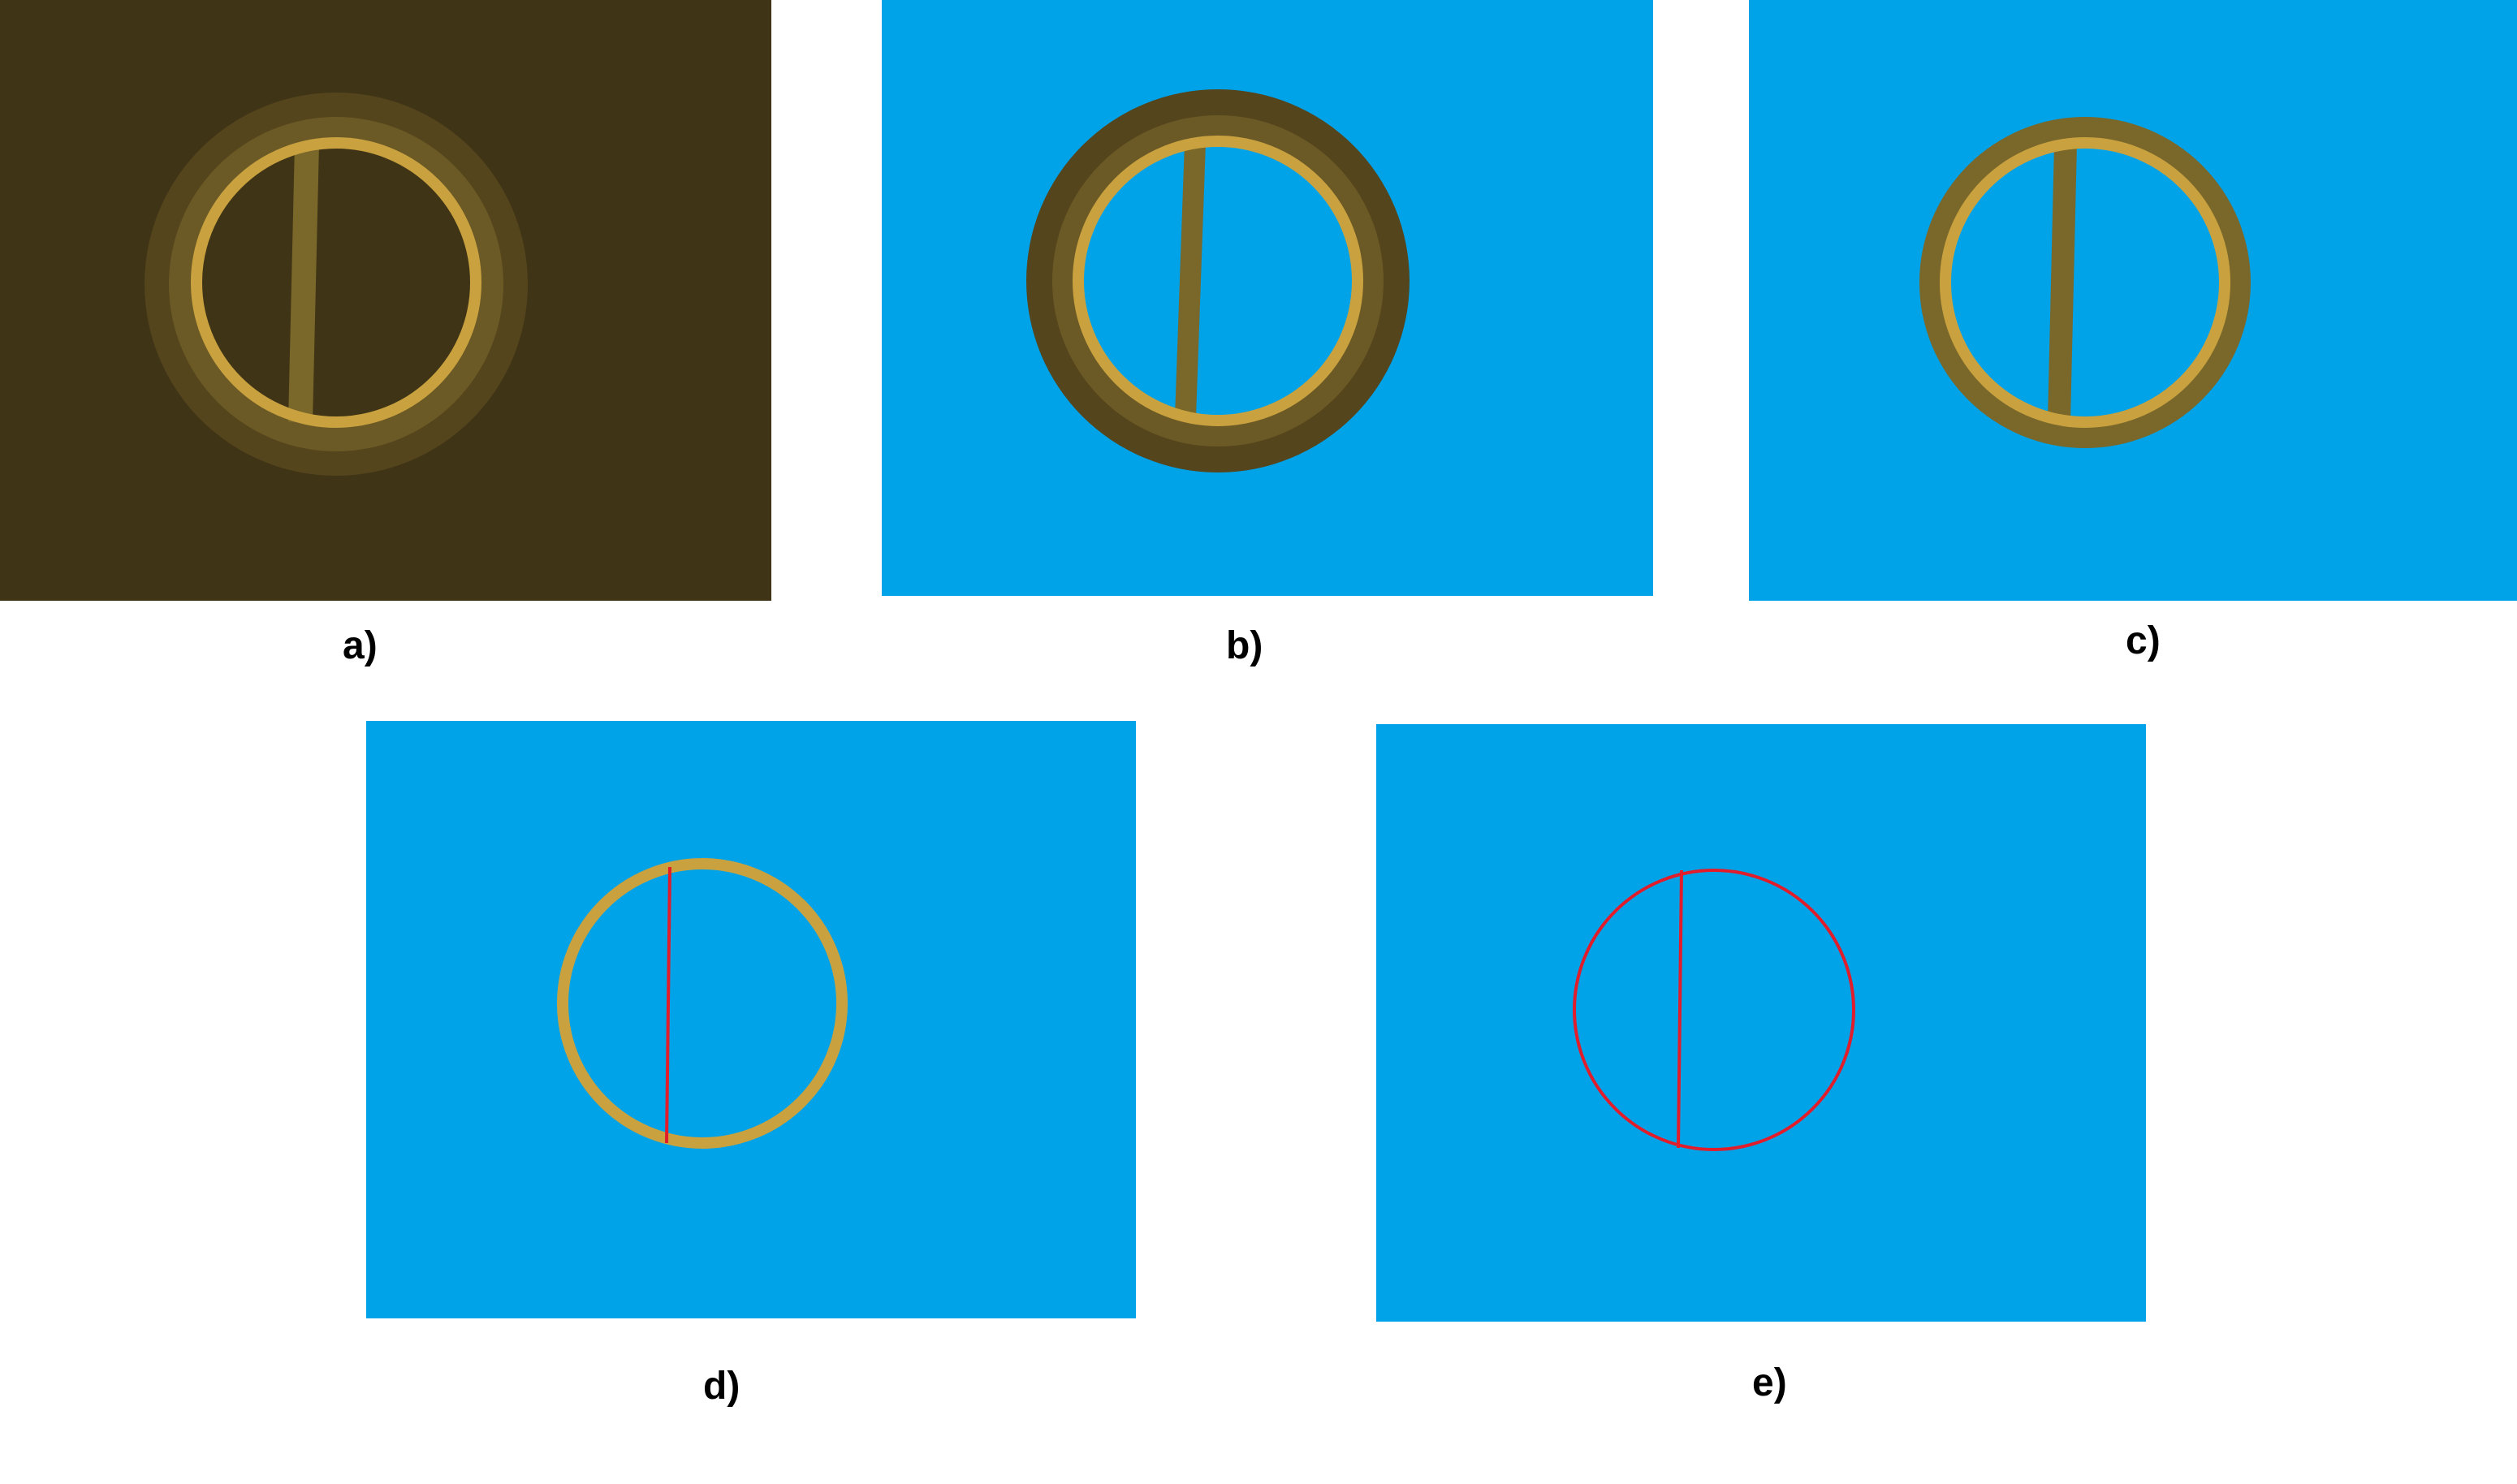  I want to click on panel-c-vertical-bar, so click(2062, 282).